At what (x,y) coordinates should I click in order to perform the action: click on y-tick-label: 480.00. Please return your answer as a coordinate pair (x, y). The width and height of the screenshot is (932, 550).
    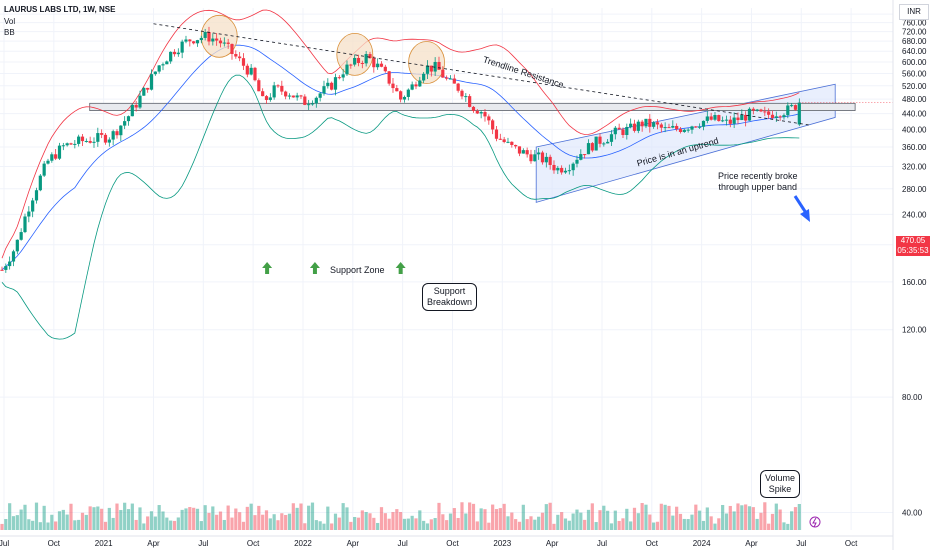
    Looking at the image, I should click on (914, 99).